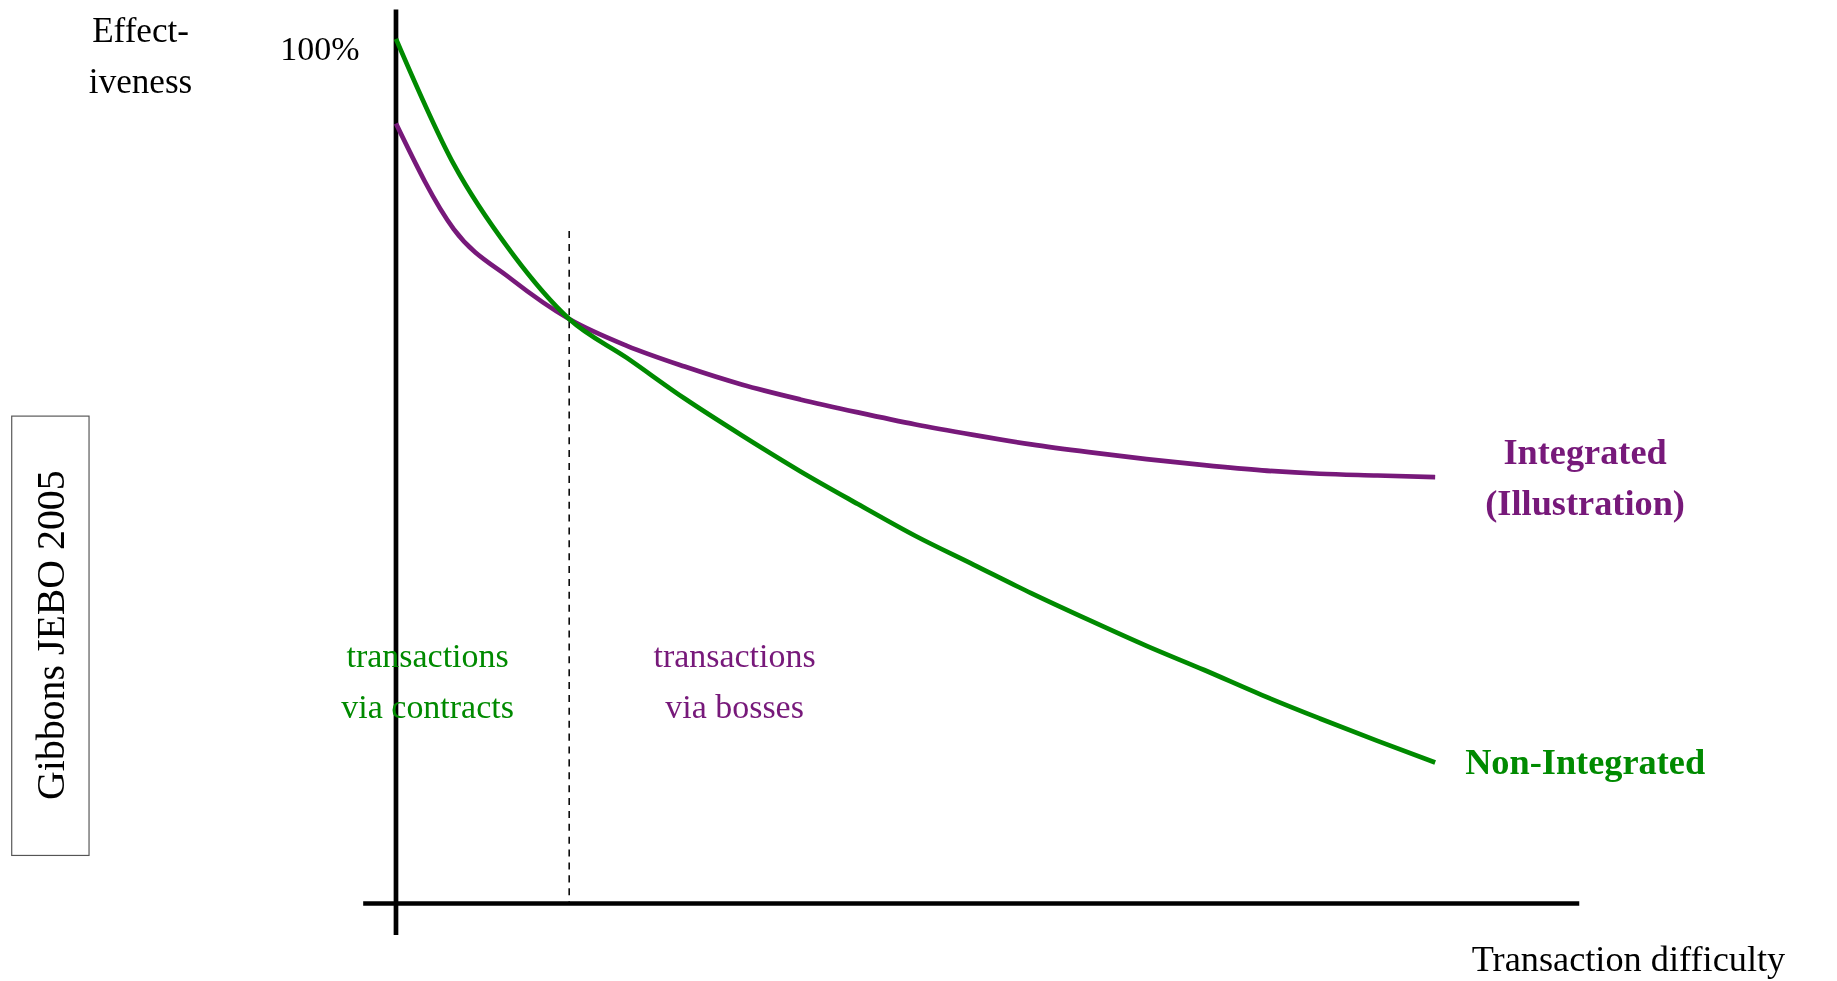 The image size is (1837, 981). Describe the element at coordinates (320, 48) in the screenshot. I see `text: 100%` at that location.